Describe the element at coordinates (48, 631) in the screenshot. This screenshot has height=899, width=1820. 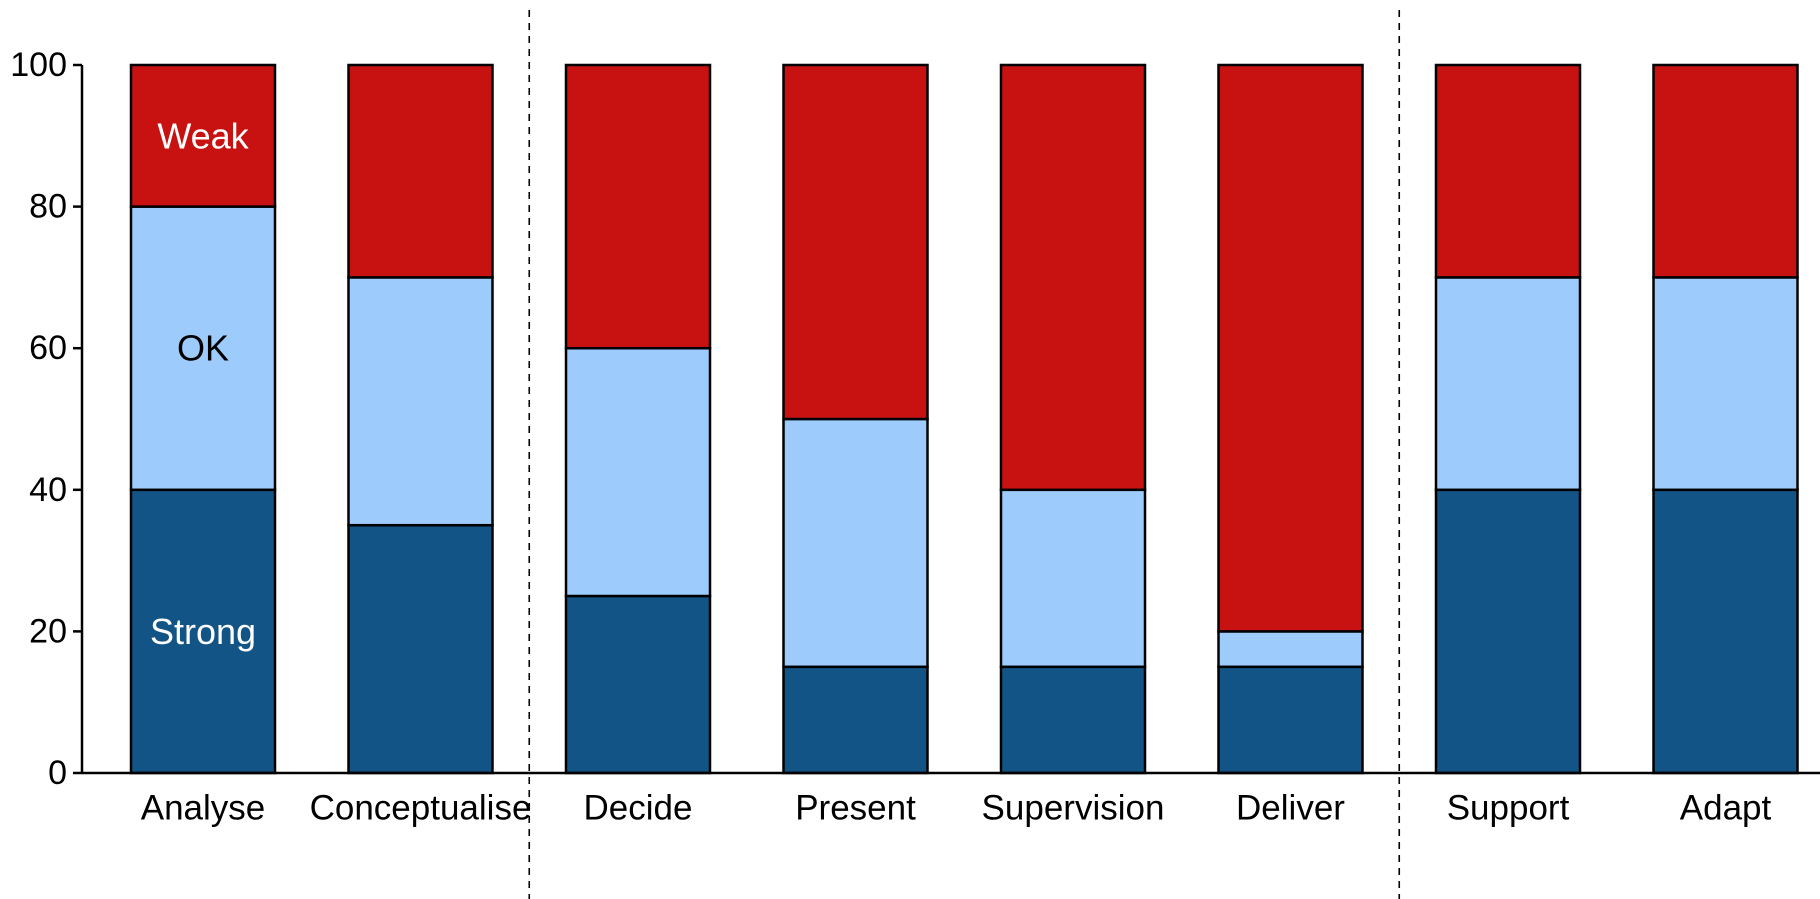
I see `y-tick-label: 20` at that location.